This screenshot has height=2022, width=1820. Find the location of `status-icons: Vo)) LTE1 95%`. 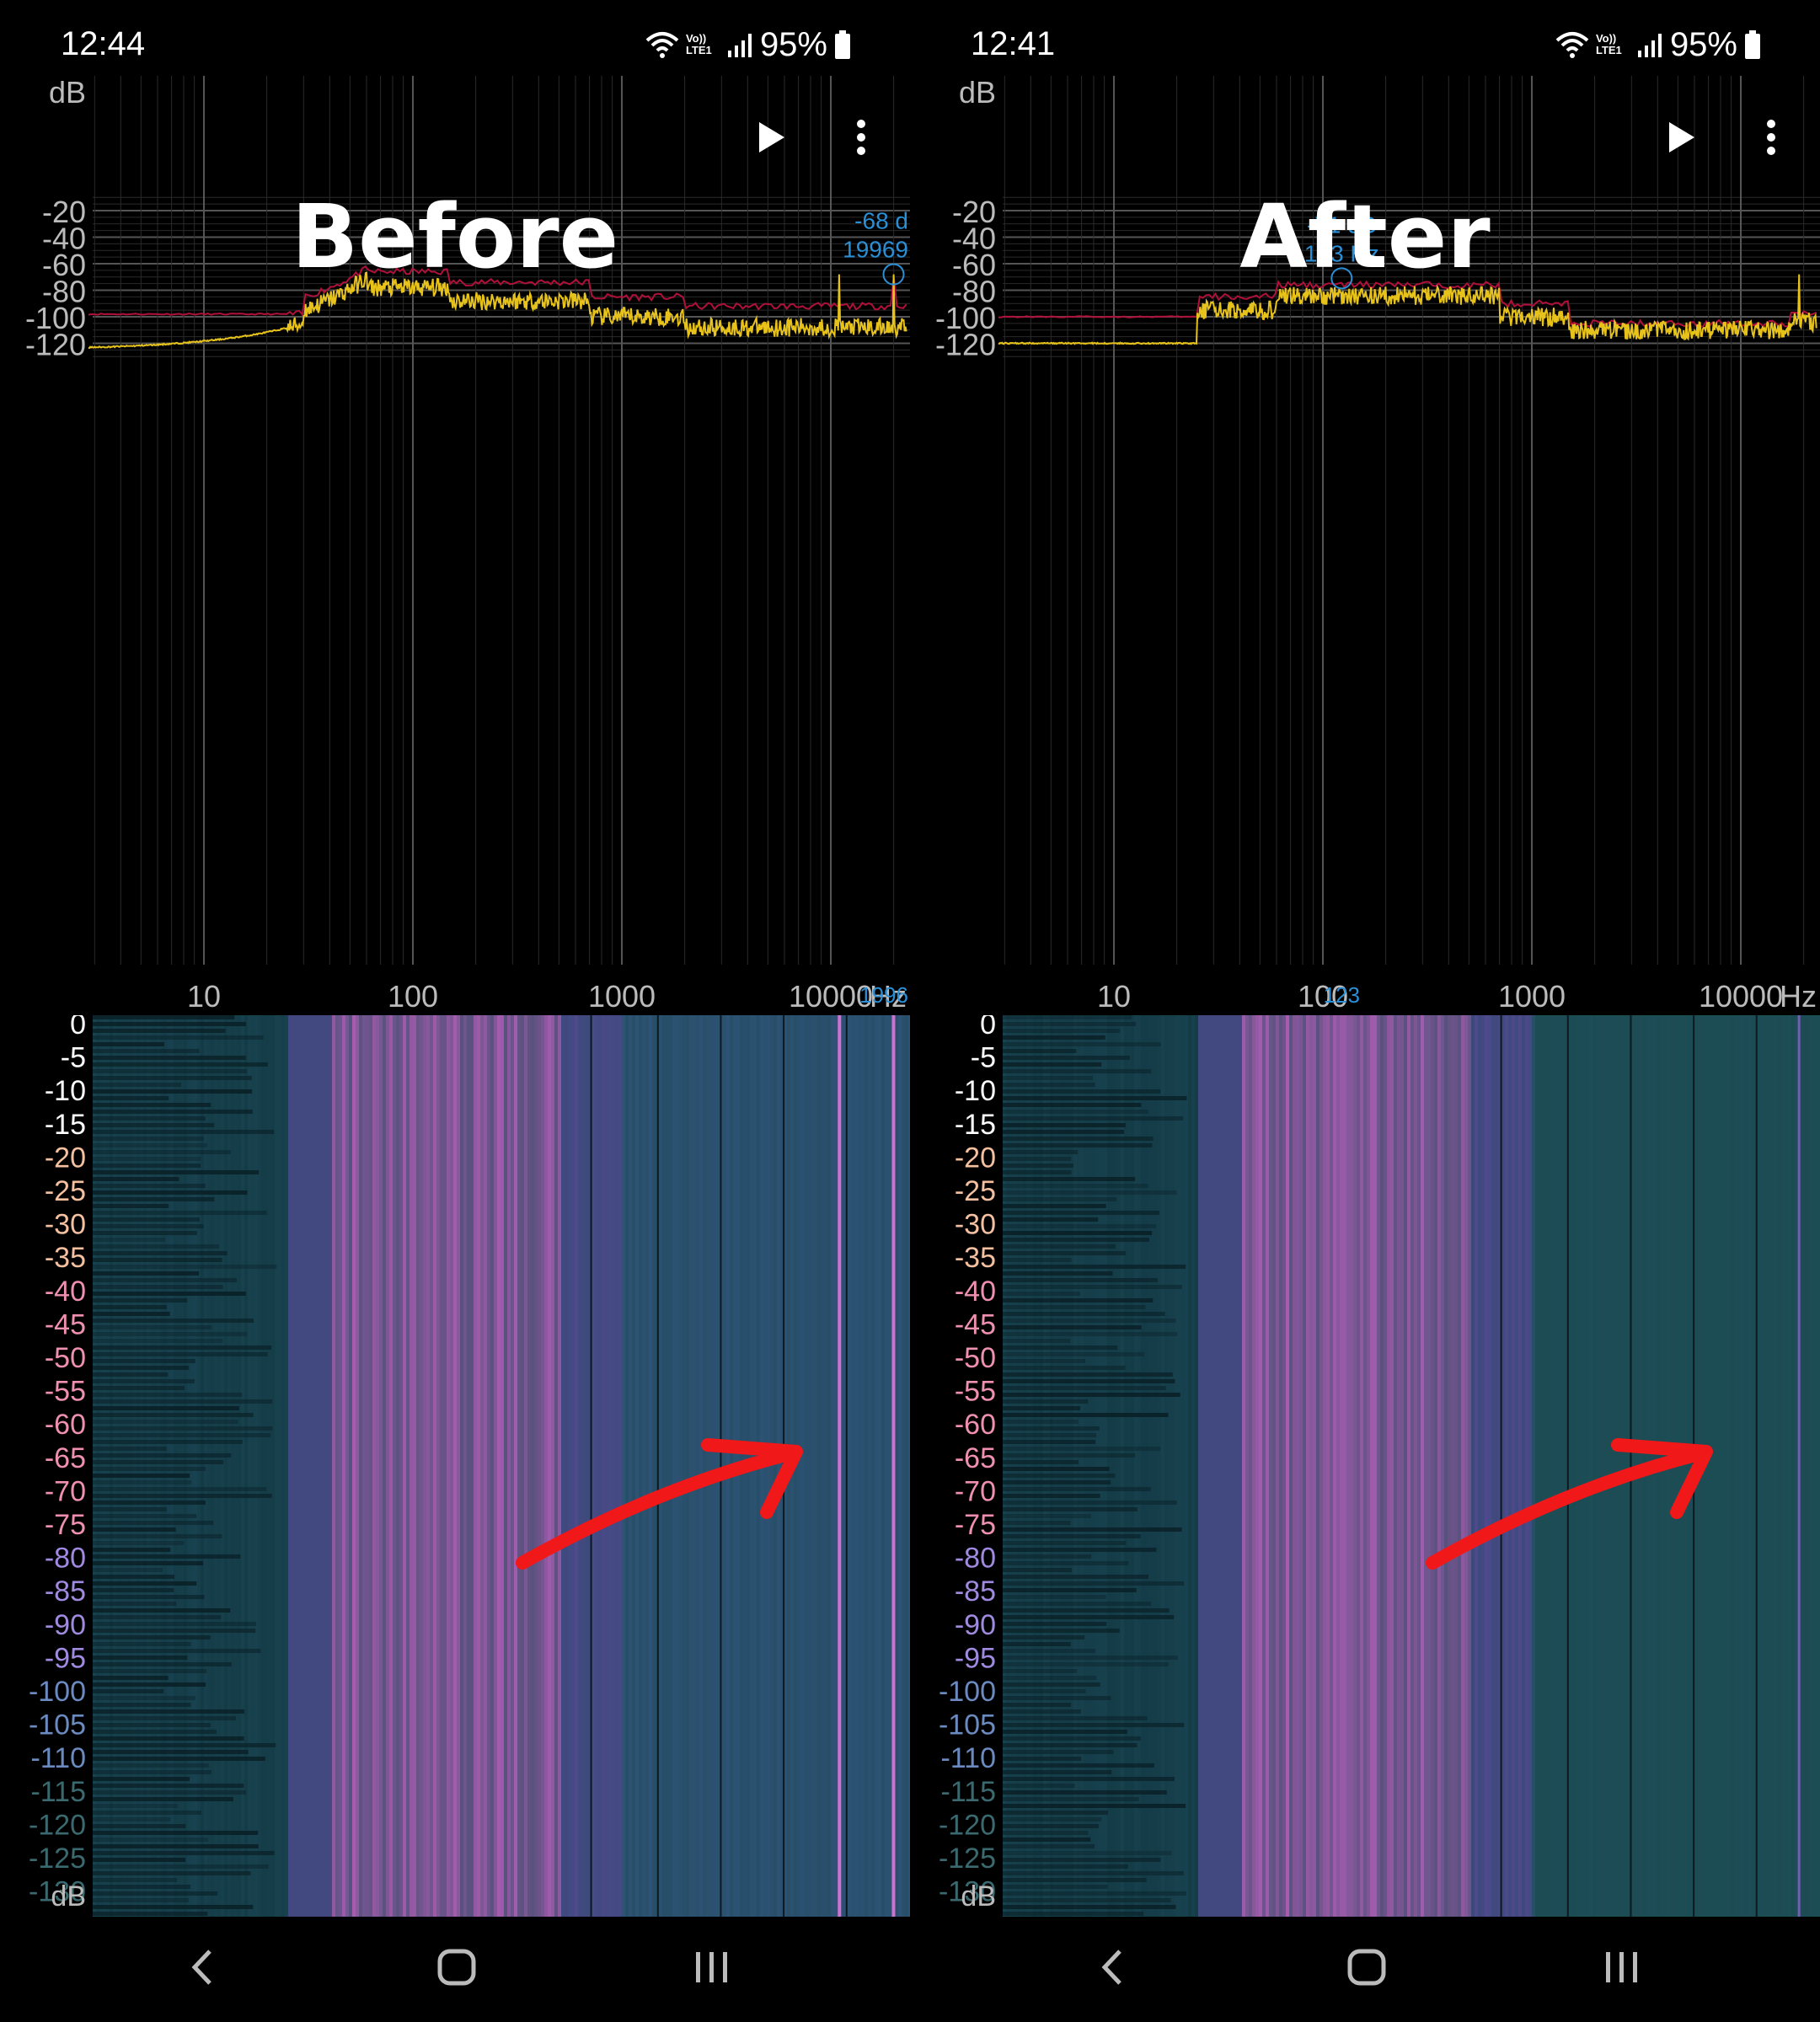

status-icons: Vo)) LTE1 95% is located at coordinates (748, 45).